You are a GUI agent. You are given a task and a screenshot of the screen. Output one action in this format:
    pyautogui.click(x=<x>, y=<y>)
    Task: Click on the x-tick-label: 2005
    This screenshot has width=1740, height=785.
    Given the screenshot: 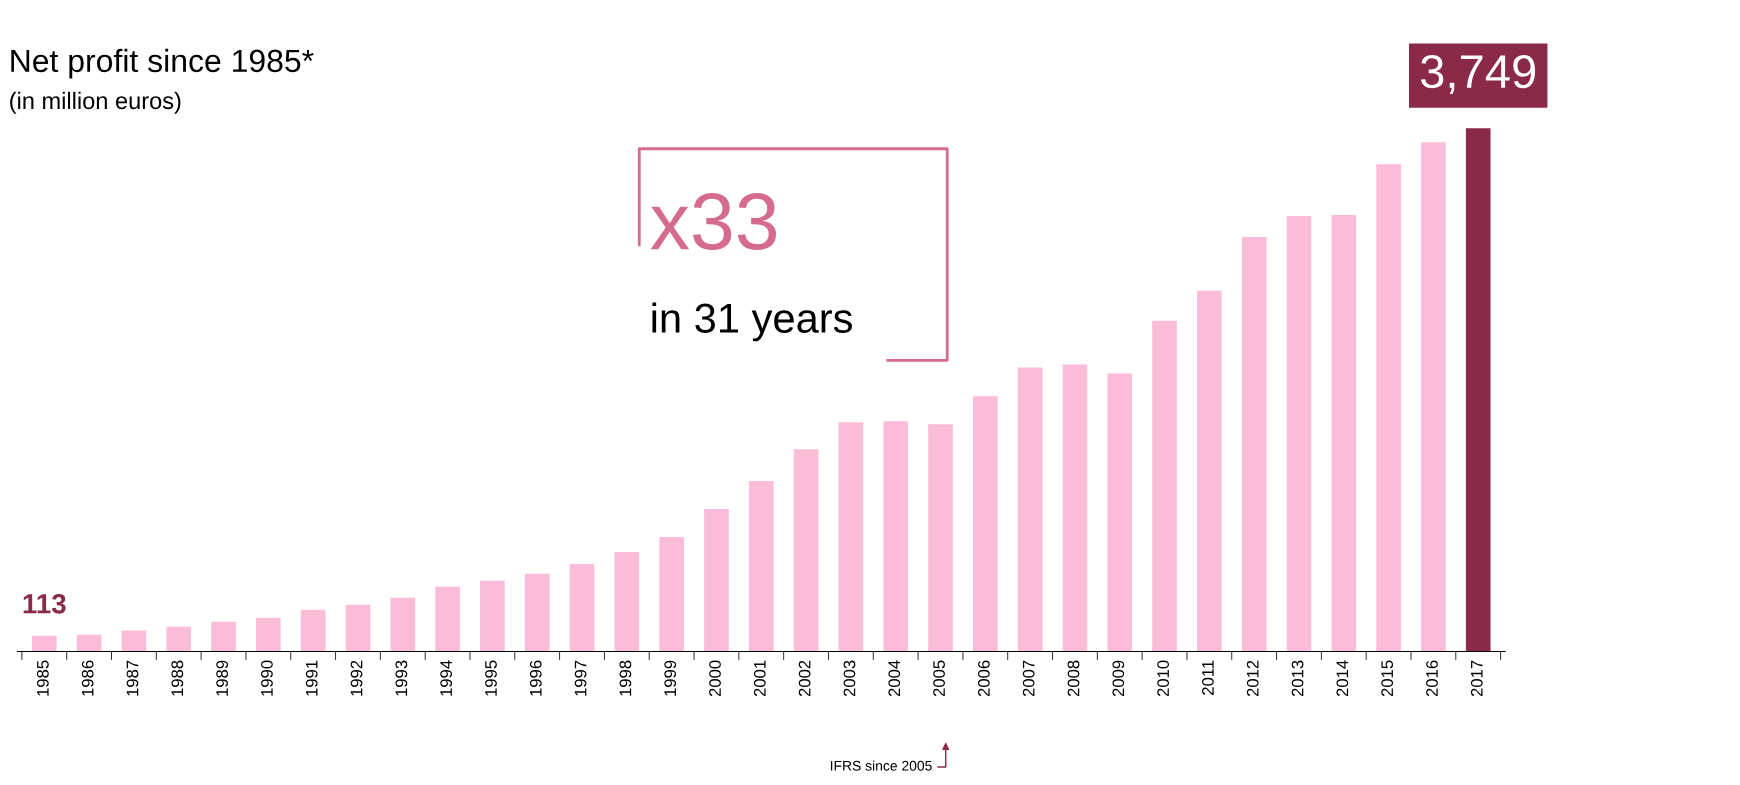 What is the action you would take?
    pyautogui.click(x=939, y=678)
    